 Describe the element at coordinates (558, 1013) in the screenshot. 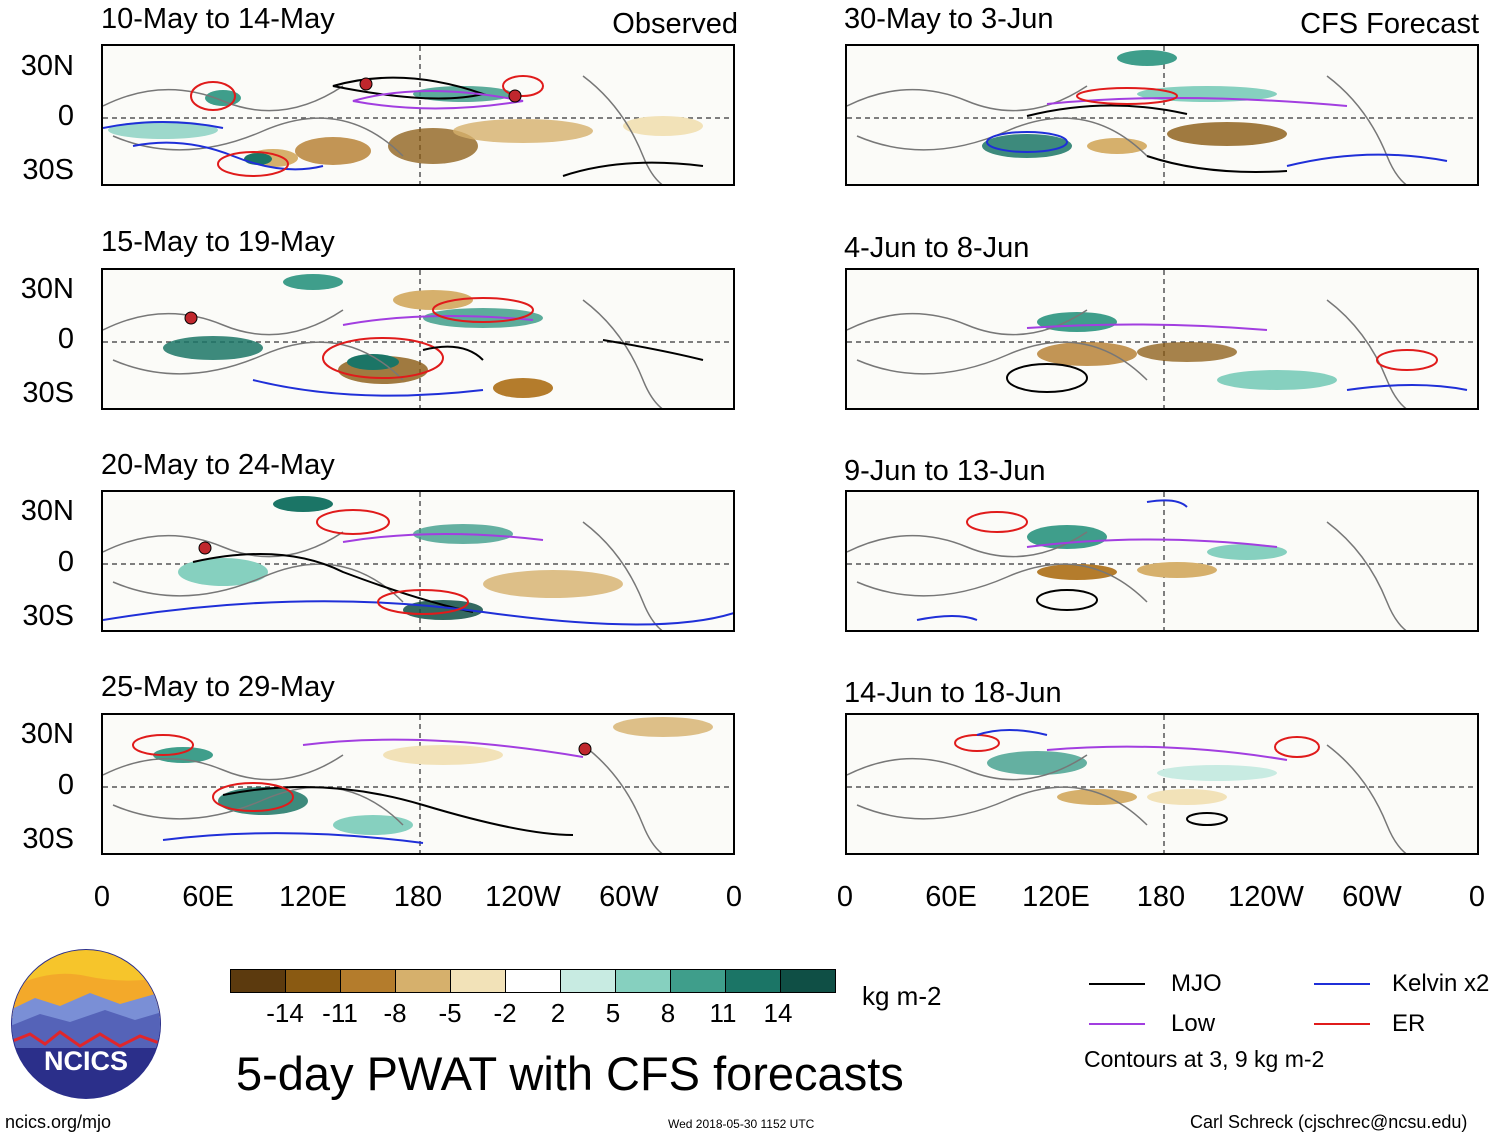

I see `colorbar-tick: 2` at that location.